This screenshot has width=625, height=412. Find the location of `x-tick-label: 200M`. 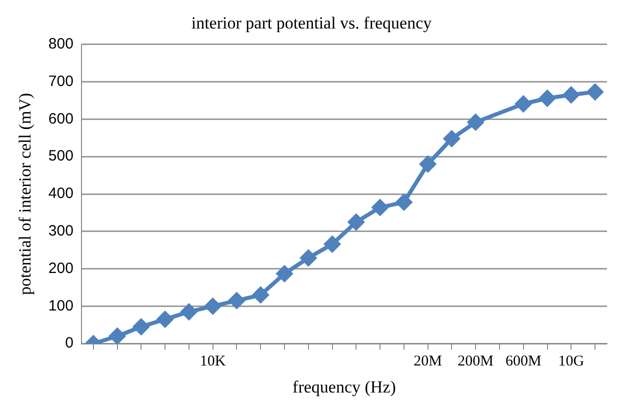

x-tick-label: 200M is located at coordinates (476, 362).